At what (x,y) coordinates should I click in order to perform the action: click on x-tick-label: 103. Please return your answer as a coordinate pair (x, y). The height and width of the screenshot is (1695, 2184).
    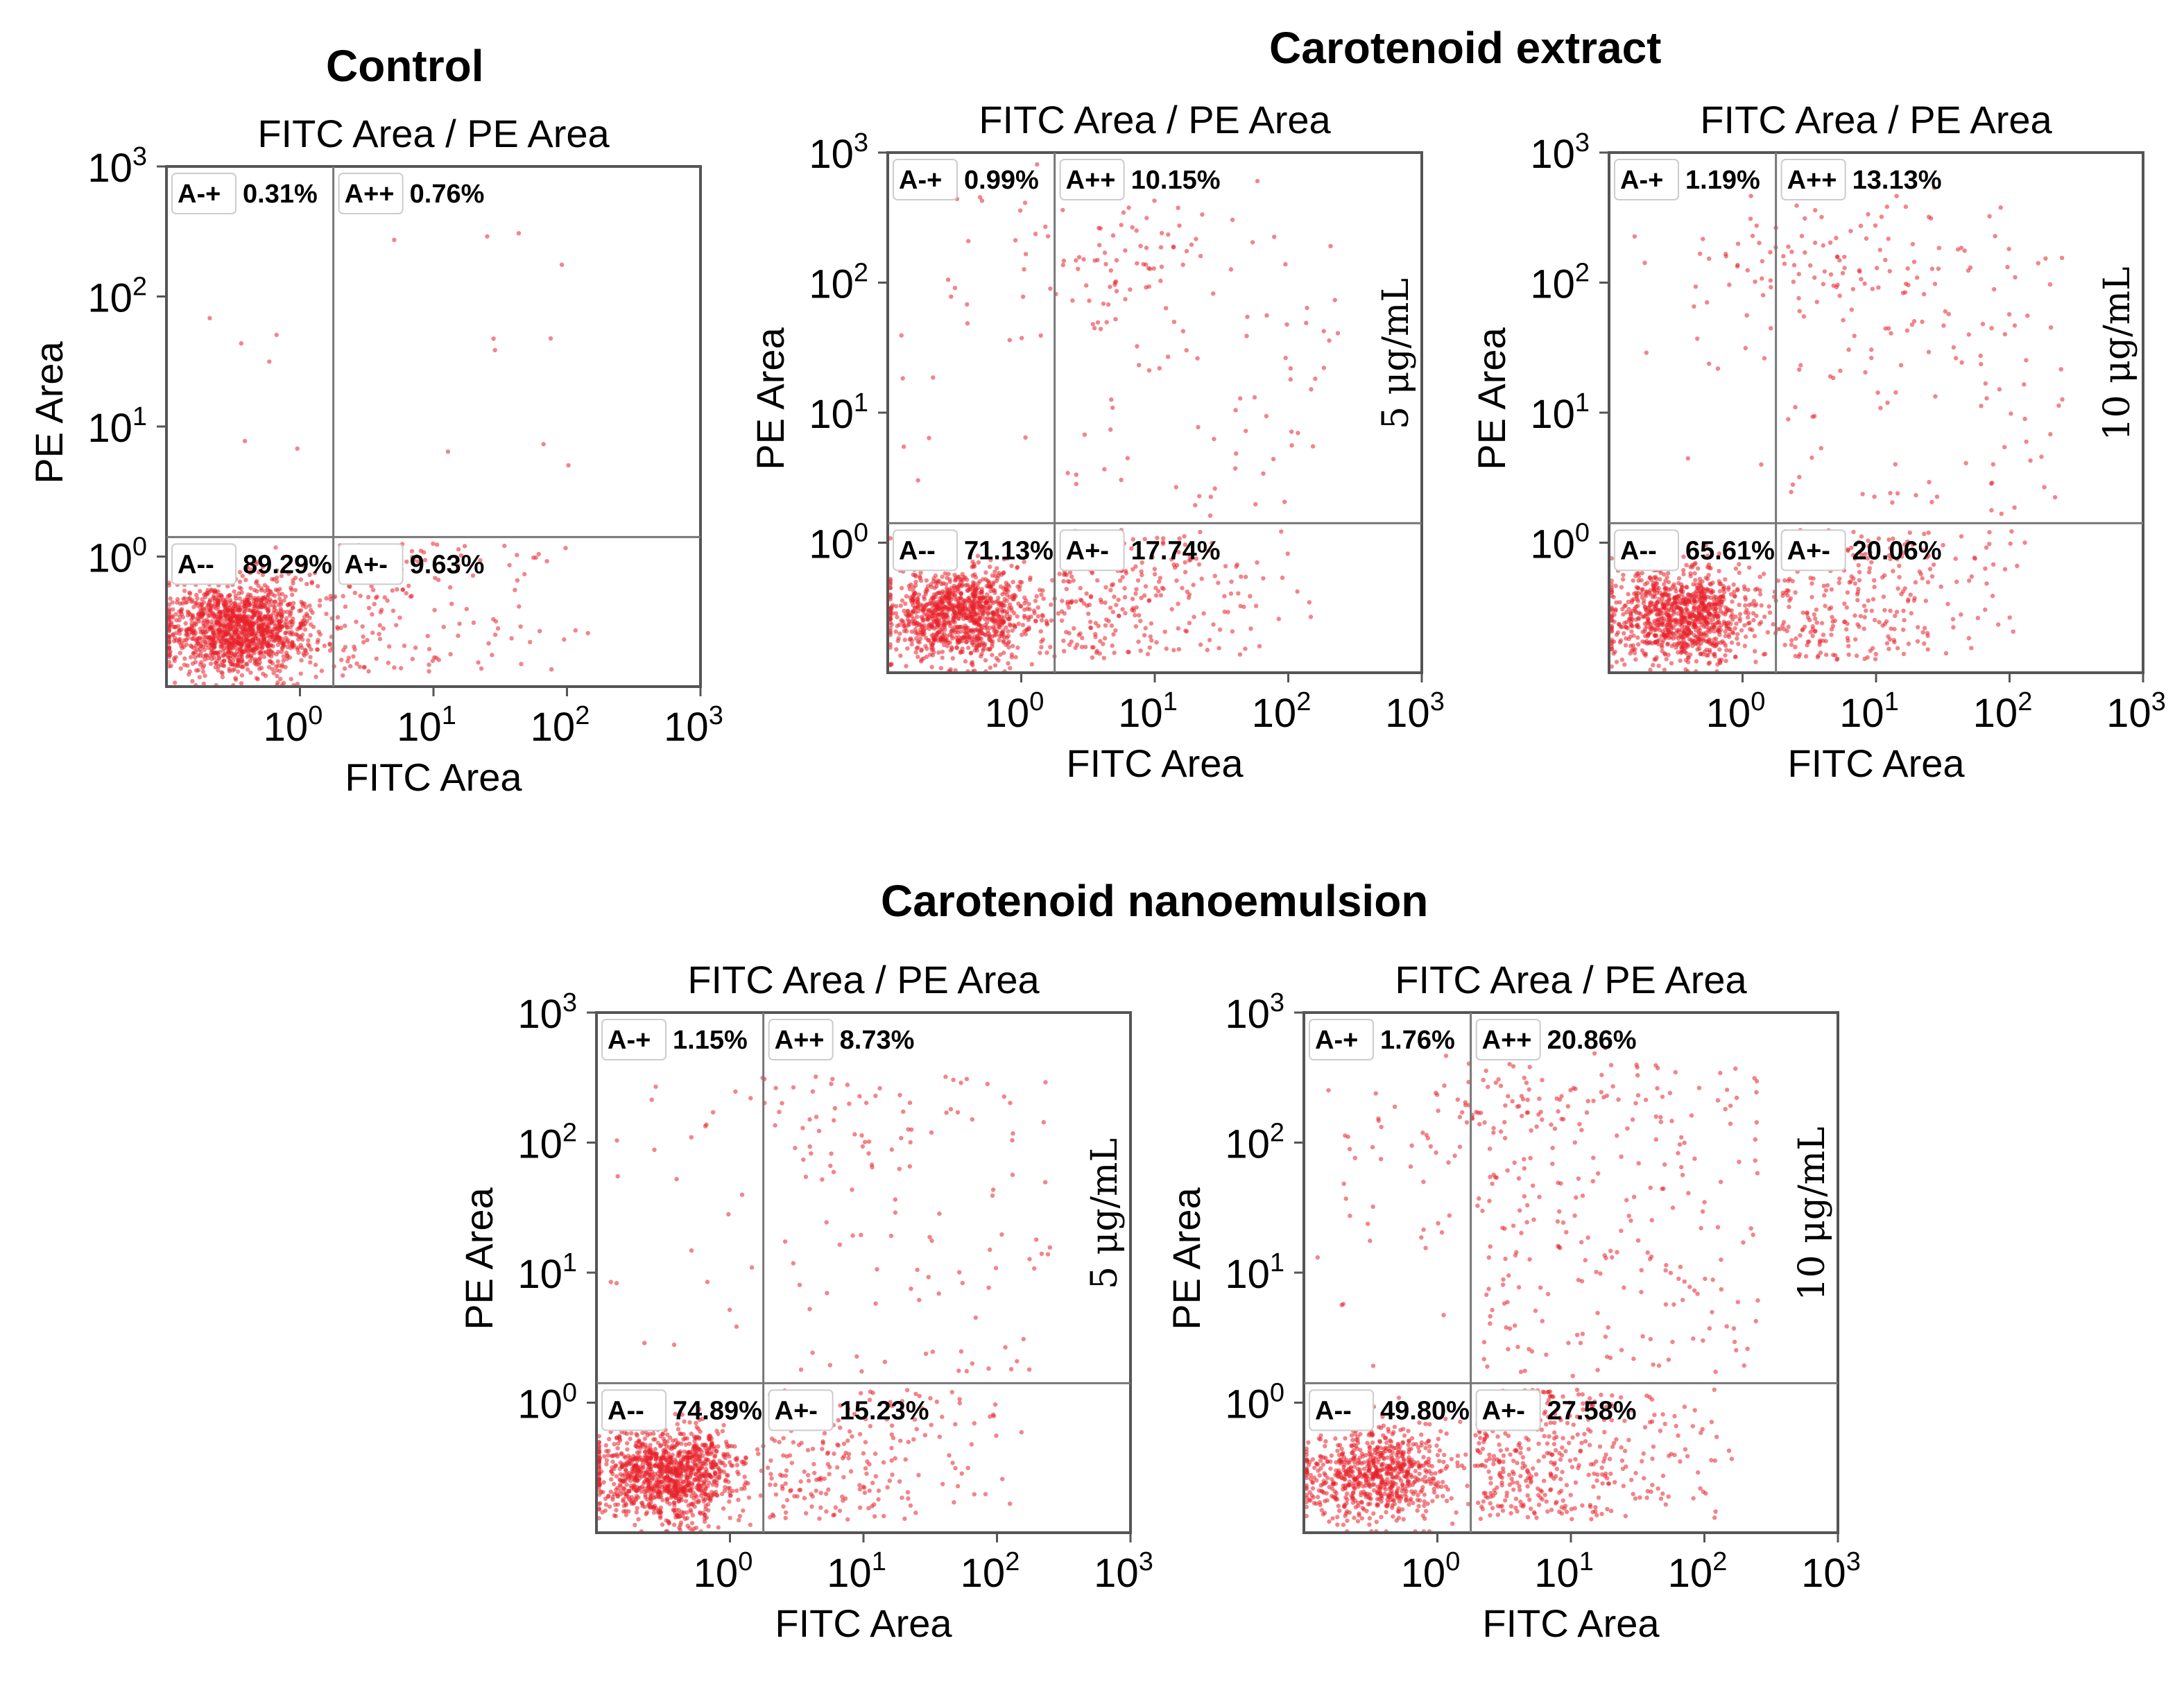
    Looking at the image, I should click on (2136, 712).